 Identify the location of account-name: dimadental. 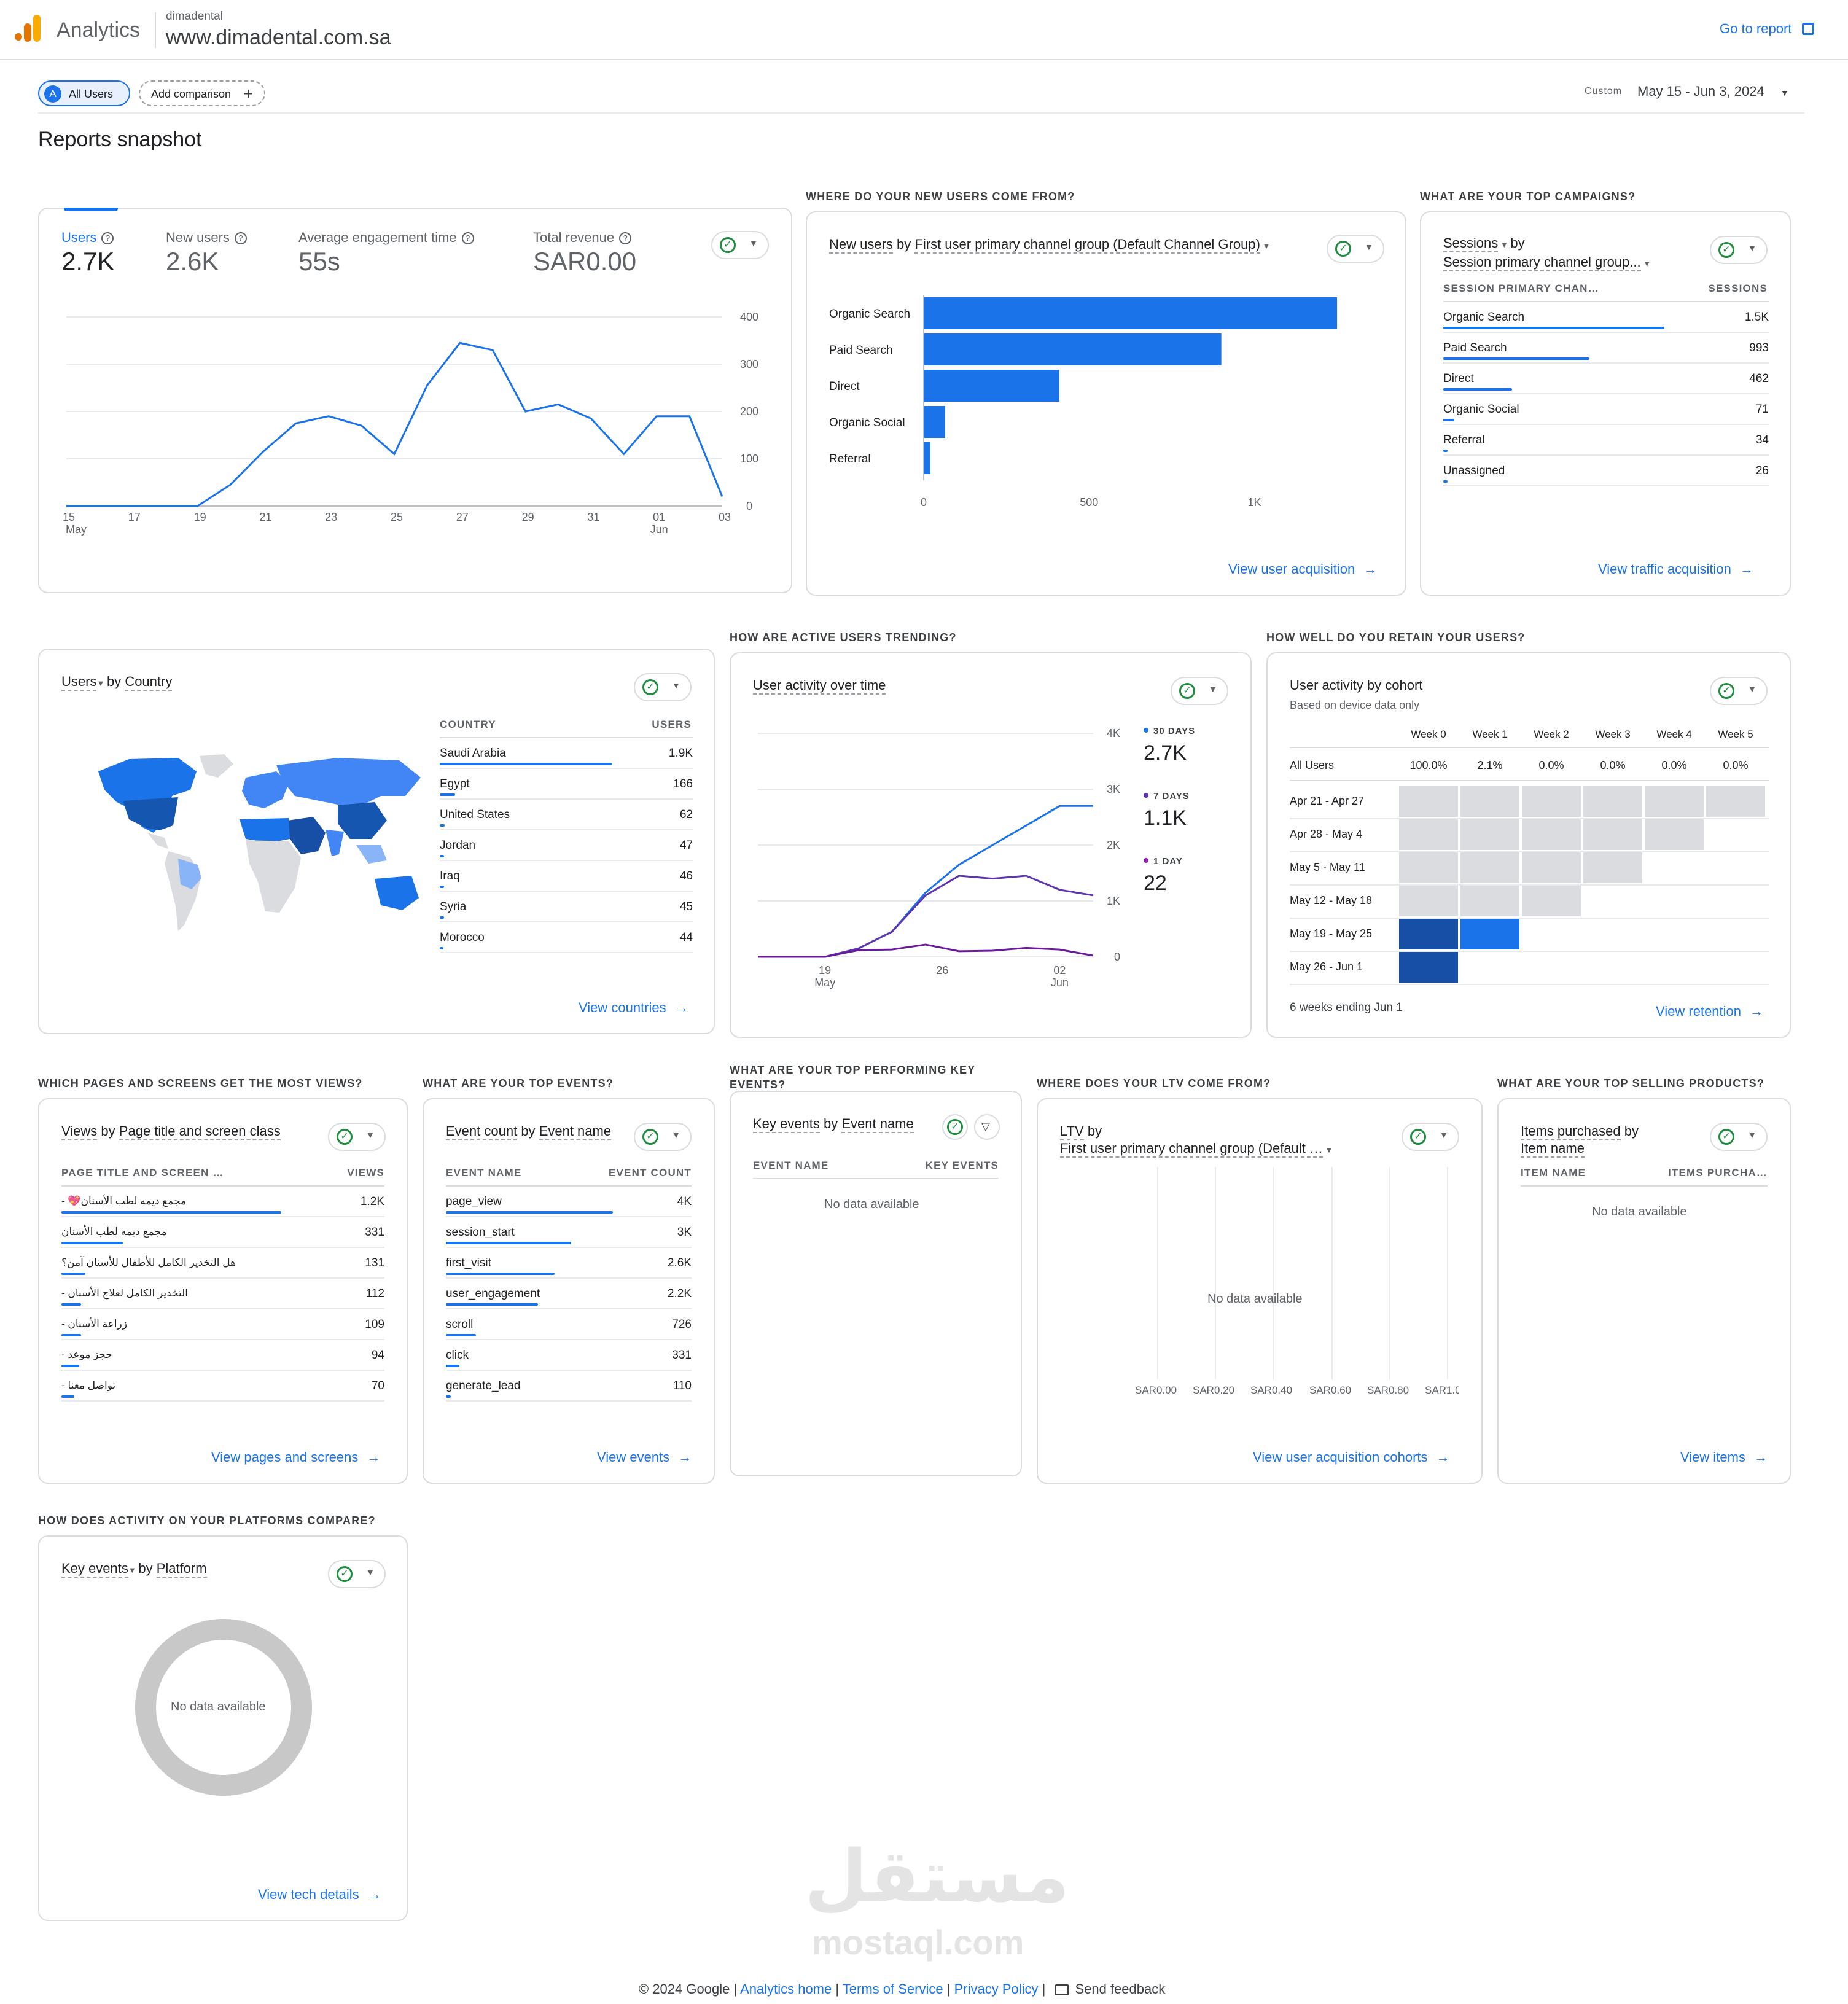
(194, 16).